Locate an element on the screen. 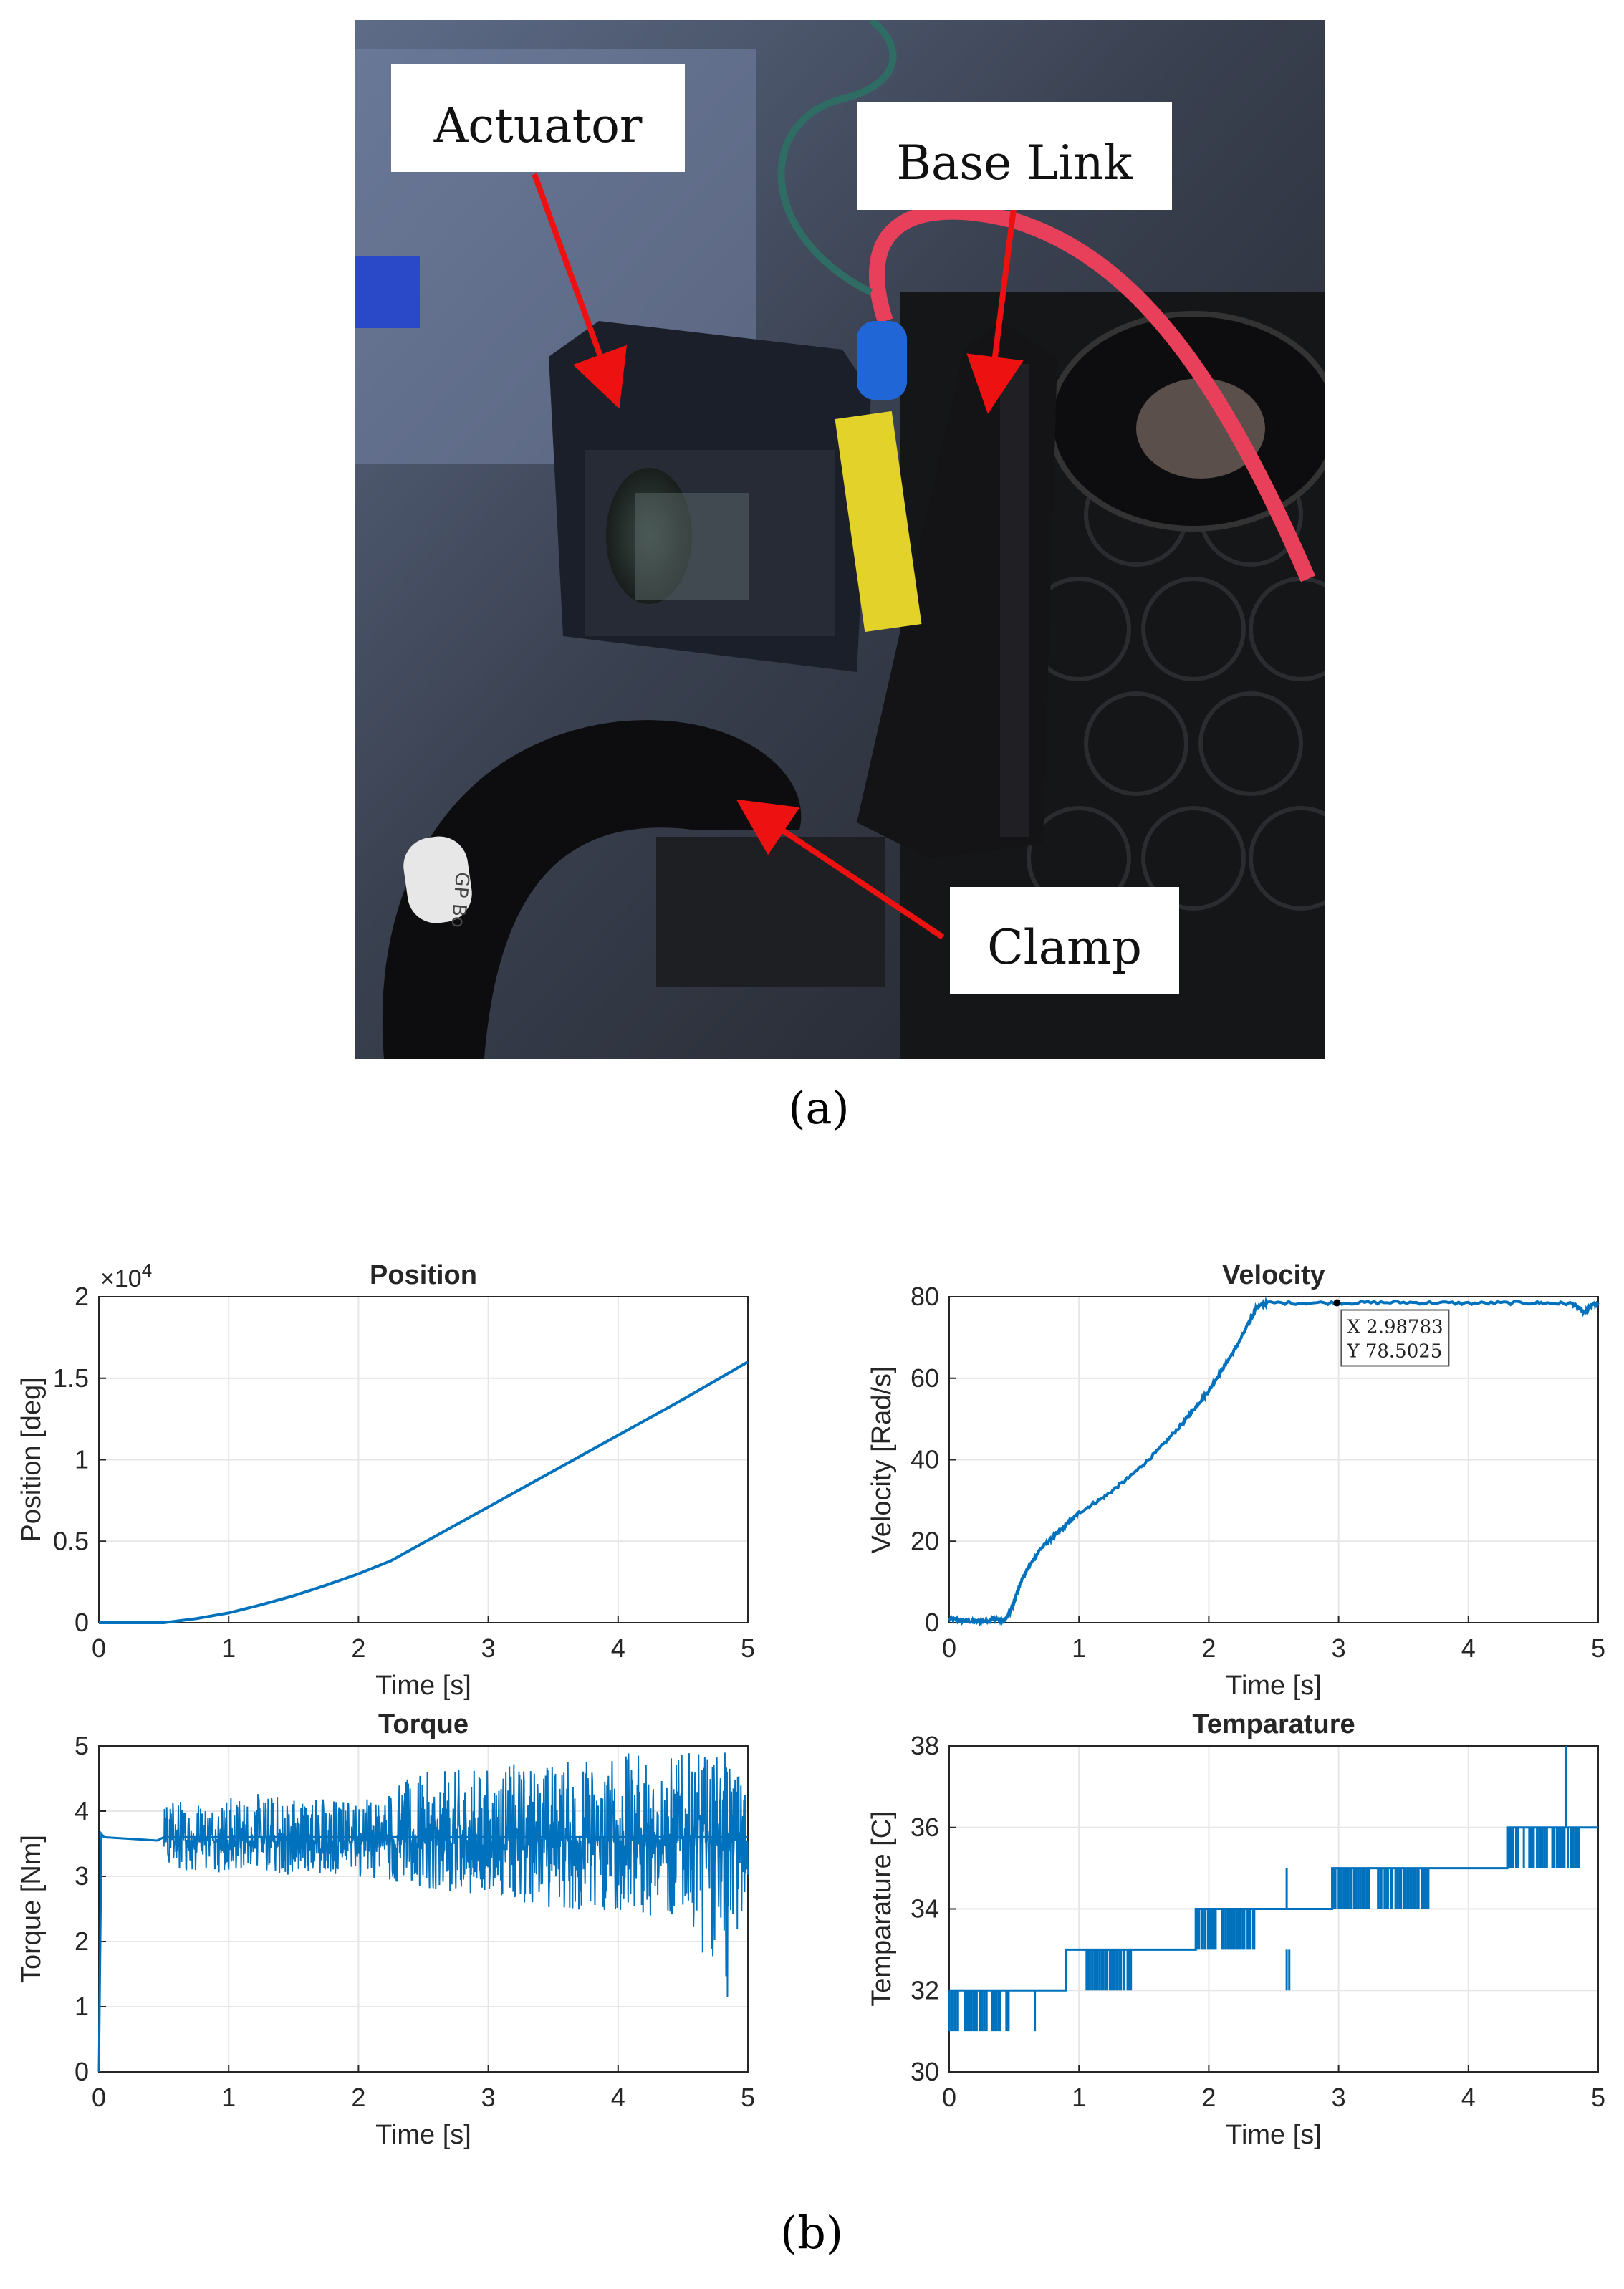 This screenshot has height=2289, width=1624. velocity-xlabel: Time [s] is located at coordinates (1274, 1686).